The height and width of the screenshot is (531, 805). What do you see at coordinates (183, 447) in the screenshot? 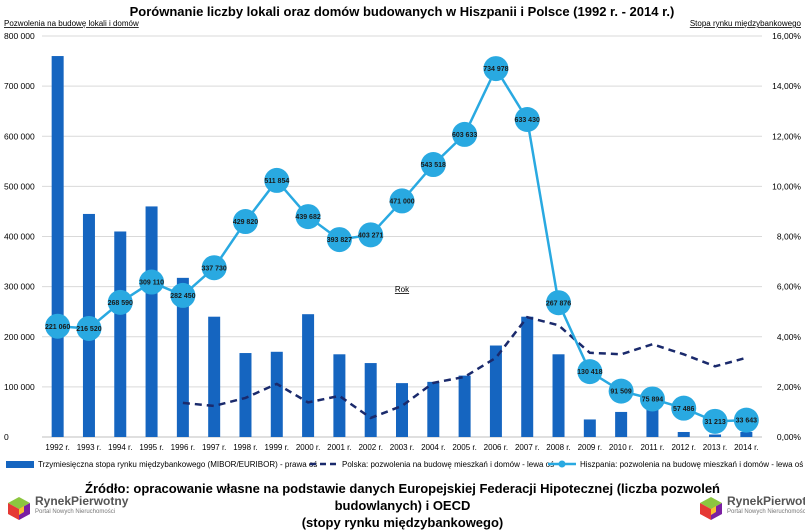
I see `x-tick-label: 1996 r.` at bounding box center [183, 447].